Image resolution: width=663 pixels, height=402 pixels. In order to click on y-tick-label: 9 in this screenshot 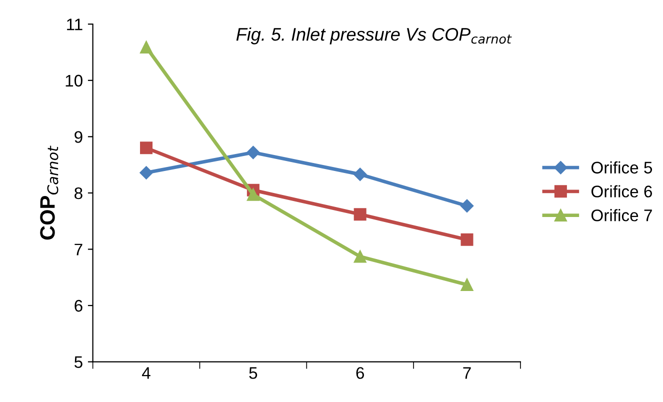, I will do `click(78, 137)`.